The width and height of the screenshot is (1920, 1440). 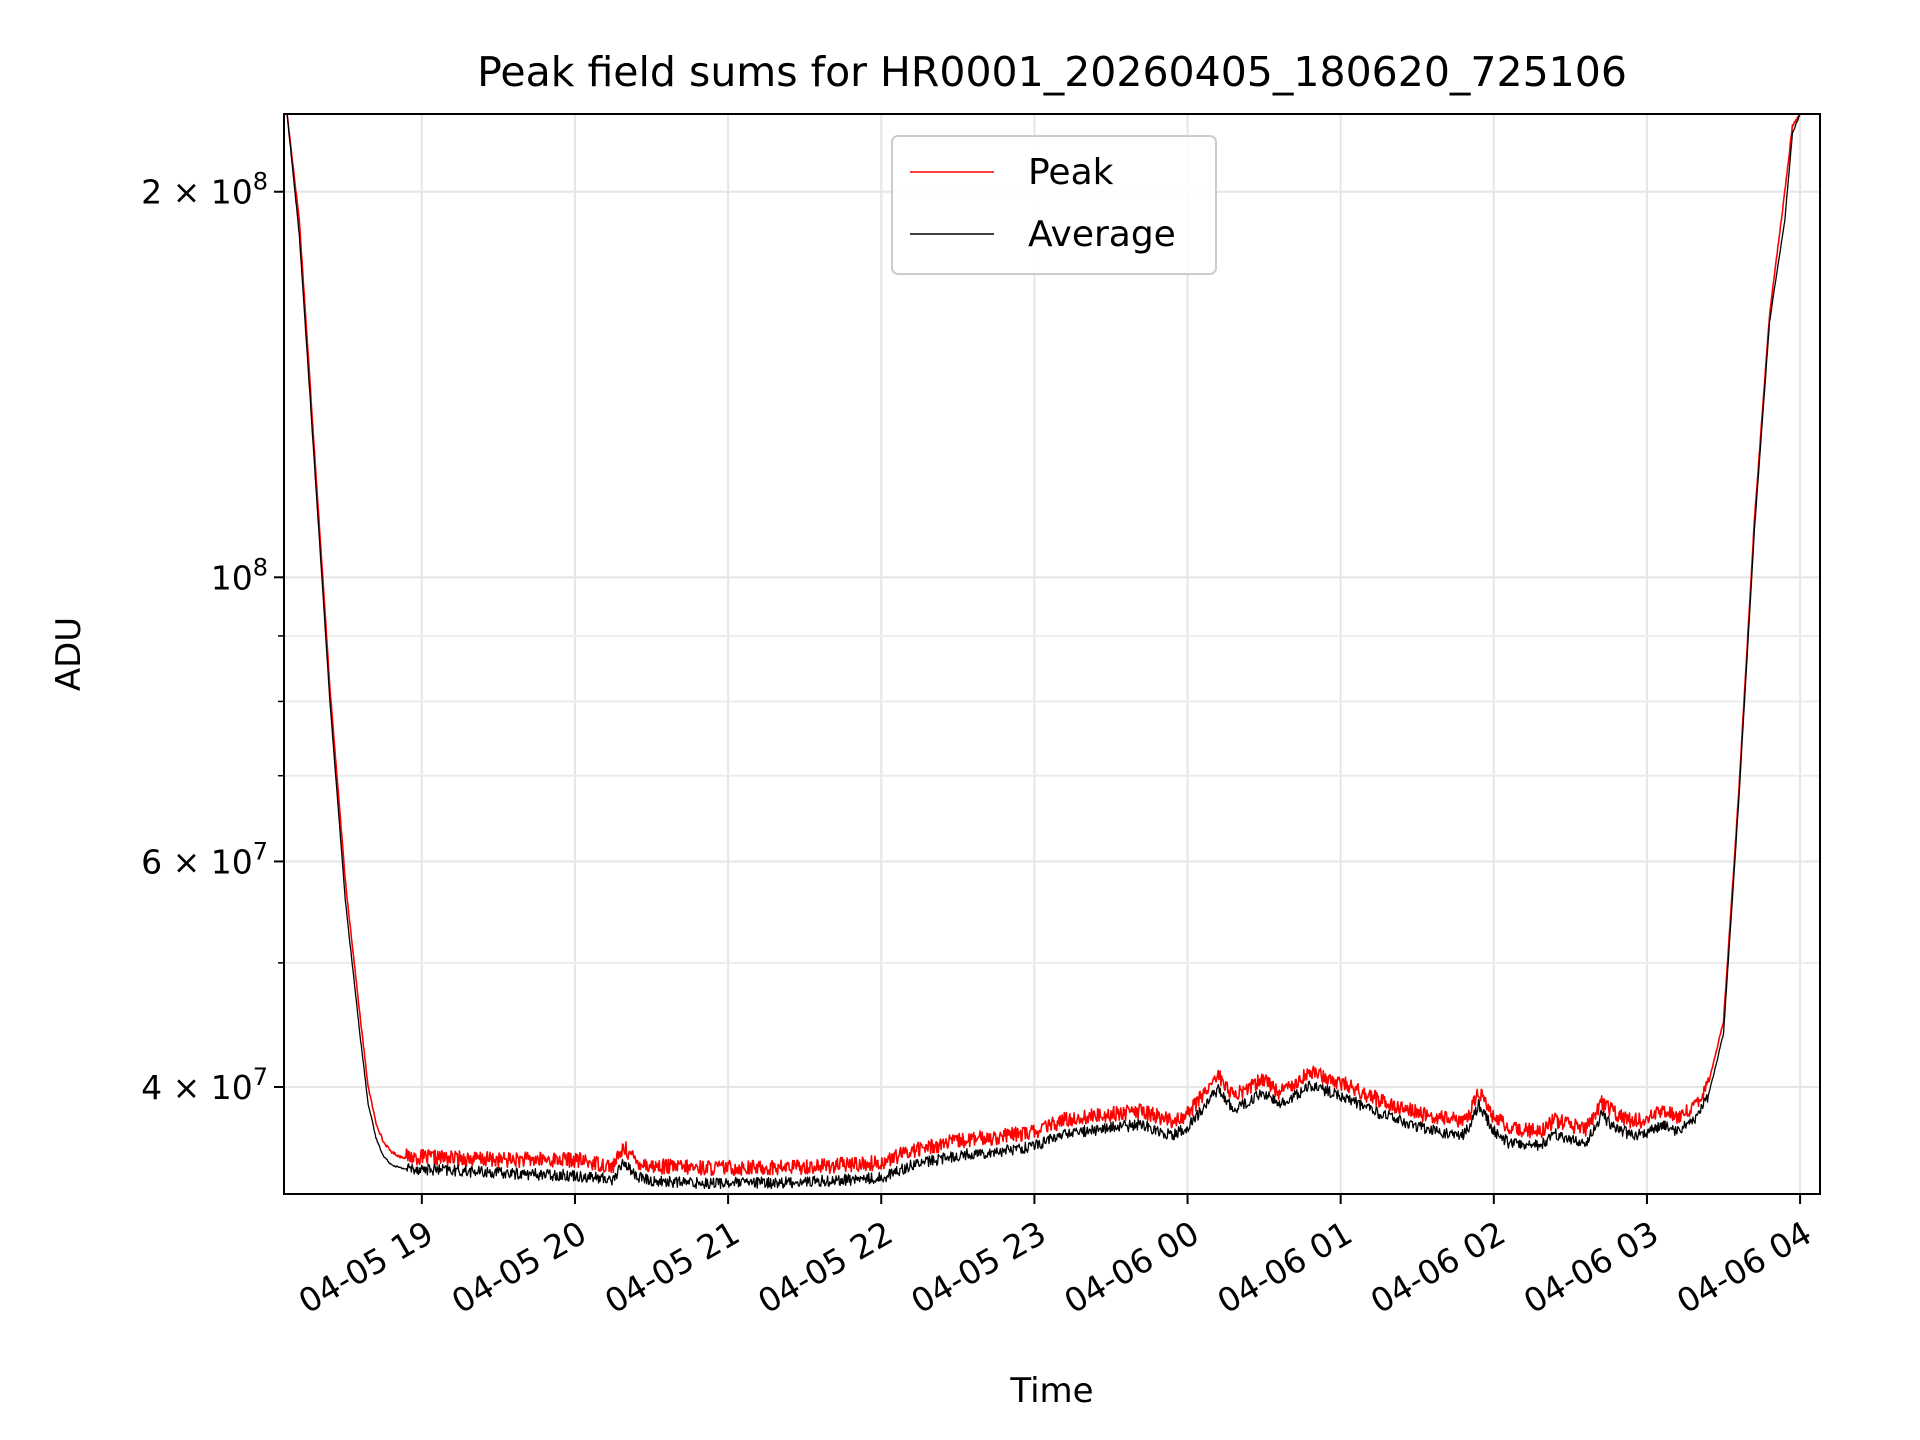 I want to click on legend-box, so click(x=1054, y=205).